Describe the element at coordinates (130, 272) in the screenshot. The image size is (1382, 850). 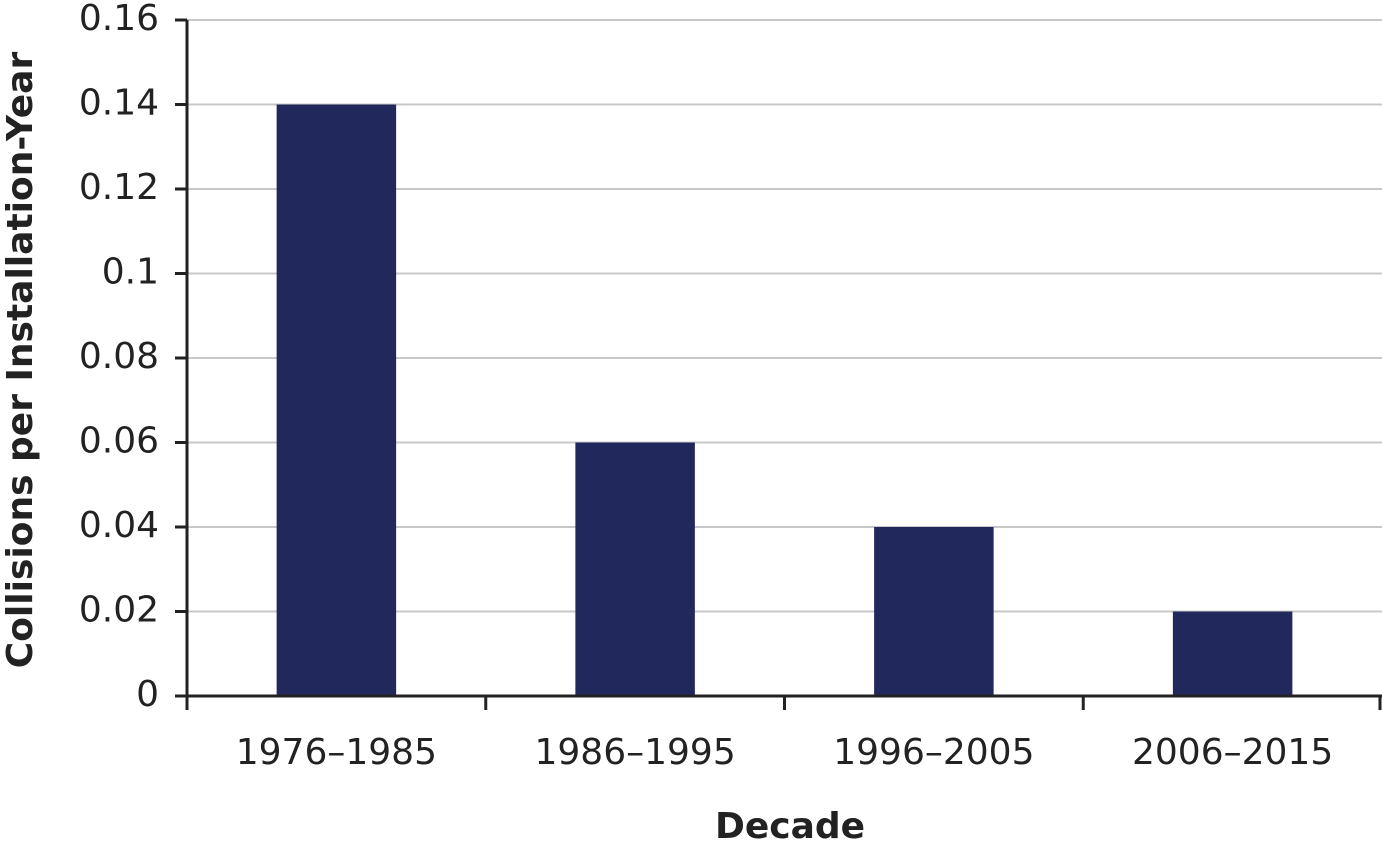
I see `y-tick-label: 0.1` at that location.